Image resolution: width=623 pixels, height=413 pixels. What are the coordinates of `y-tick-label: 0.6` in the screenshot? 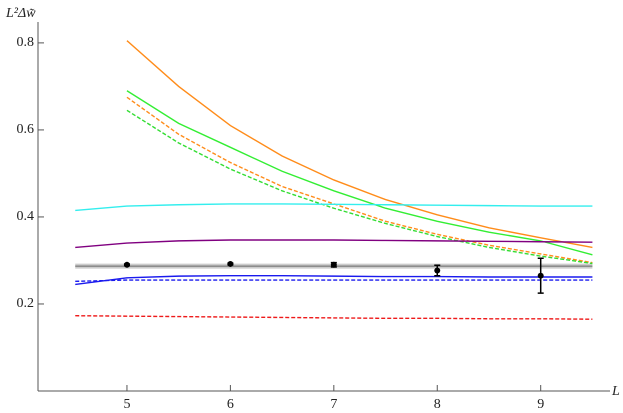 It's located at (26, 129).